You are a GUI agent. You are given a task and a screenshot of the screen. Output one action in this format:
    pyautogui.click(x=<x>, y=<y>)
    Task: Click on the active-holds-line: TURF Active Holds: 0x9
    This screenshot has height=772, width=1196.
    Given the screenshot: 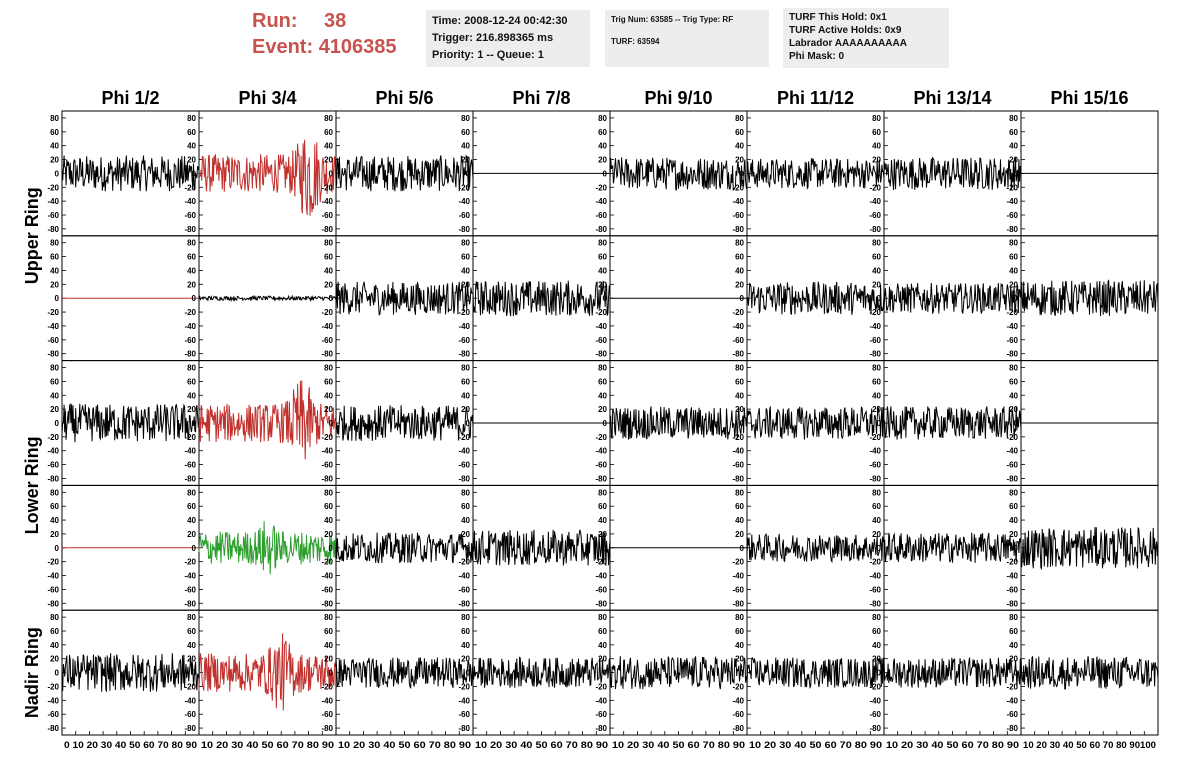 What is the action you would take?
    pyautogui.click(x=845, y=30)
    